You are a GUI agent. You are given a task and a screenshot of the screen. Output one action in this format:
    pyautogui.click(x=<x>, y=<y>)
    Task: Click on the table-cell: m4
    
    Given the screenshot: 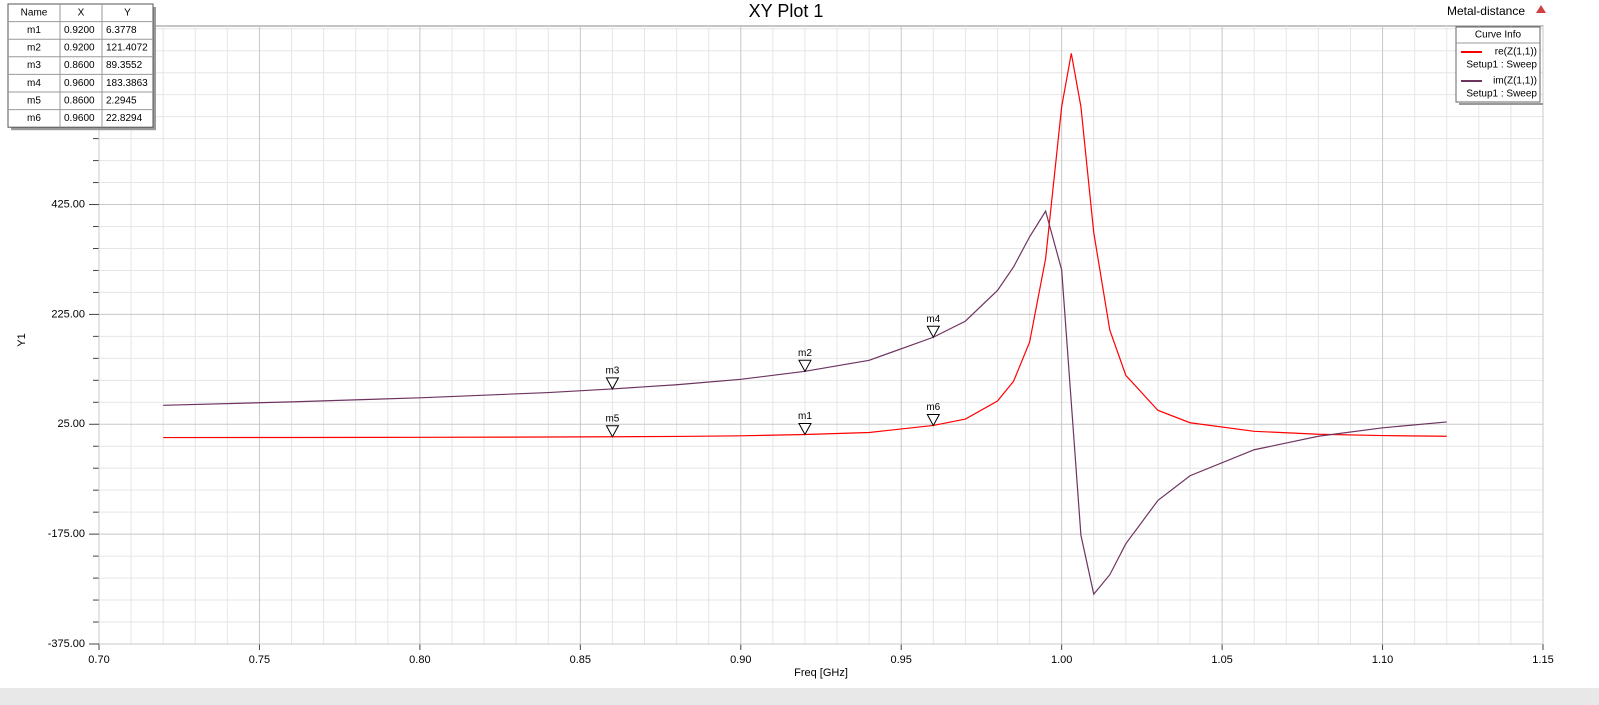 What is the action you would take?
    pyautogui.click(x=34, y=83)
    